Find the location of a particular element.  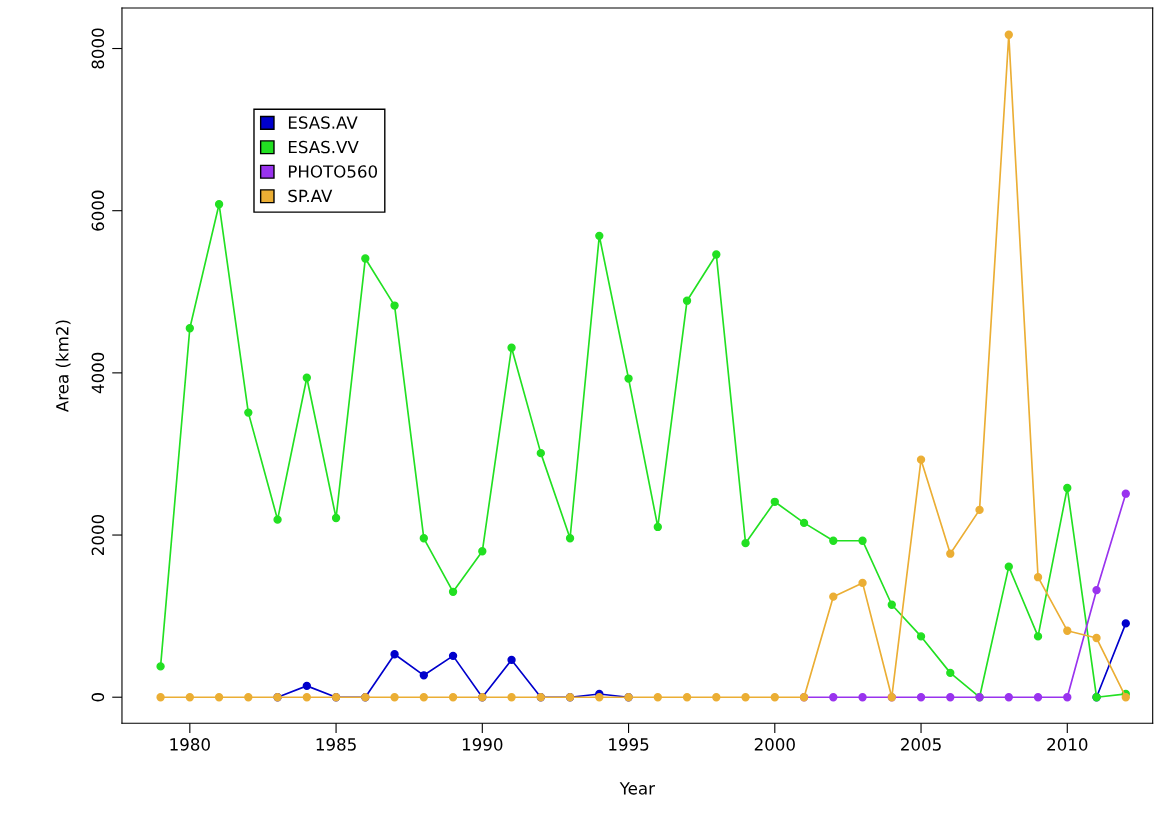

y-tick-label: 8000 is located at coordinates (98, 48).